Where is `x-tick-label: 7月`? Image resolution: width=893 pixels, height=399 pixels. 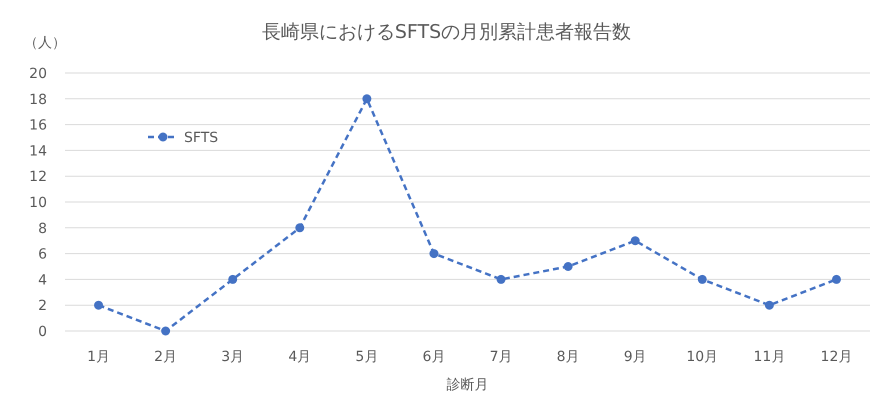
x-tick-label: 7月 is located at coordinates (501, 357).